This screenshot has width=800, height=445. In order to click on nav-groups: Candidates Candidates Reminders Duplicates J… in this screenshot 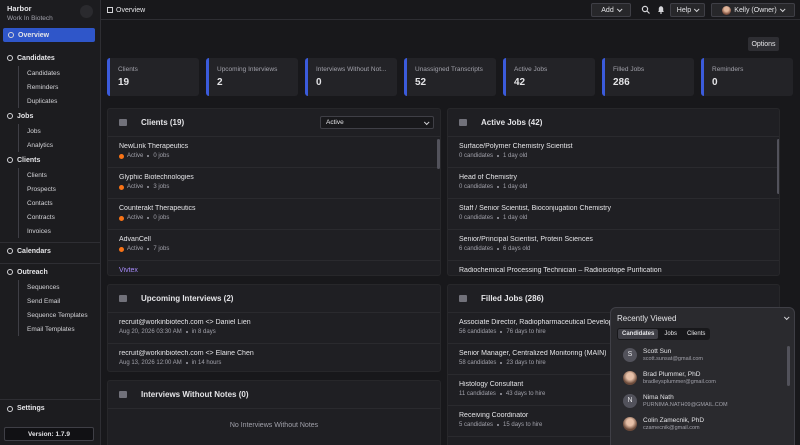, I will do `click(50, 193)`.